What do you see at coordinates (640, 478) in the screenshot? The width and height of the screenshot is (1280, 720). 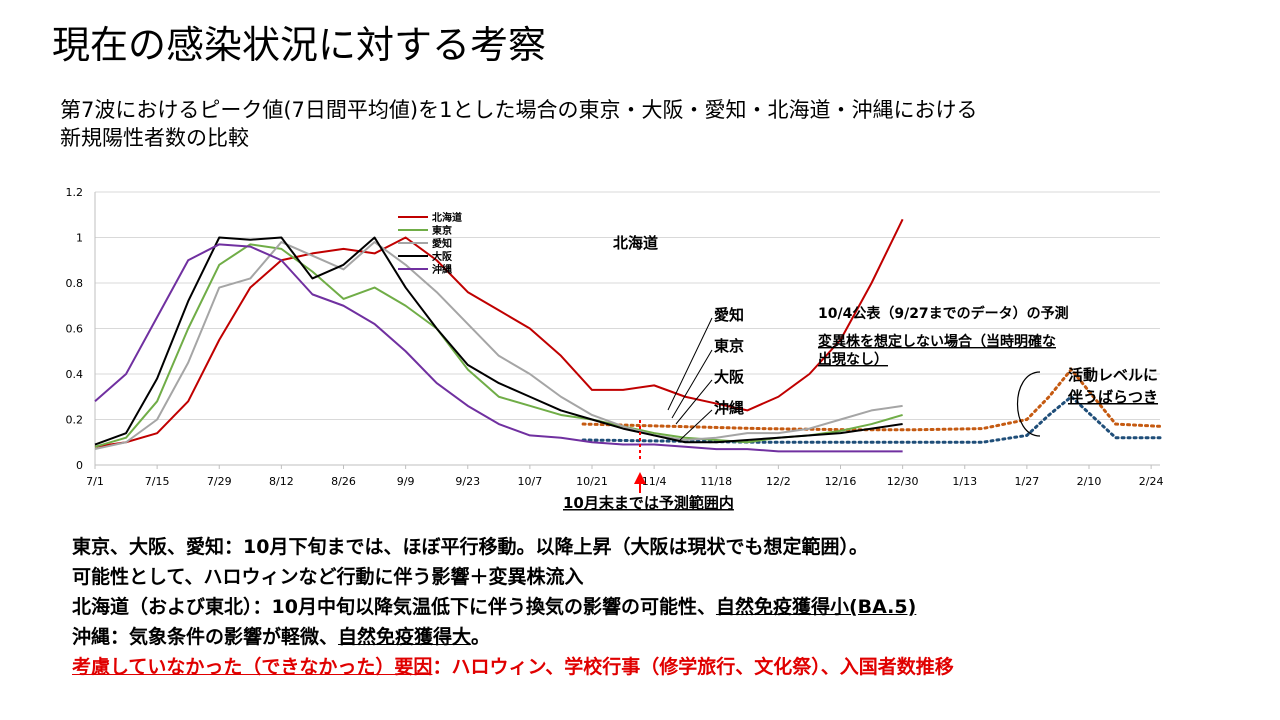 I see `october-arrow-head` at bounding box center [640, 478].